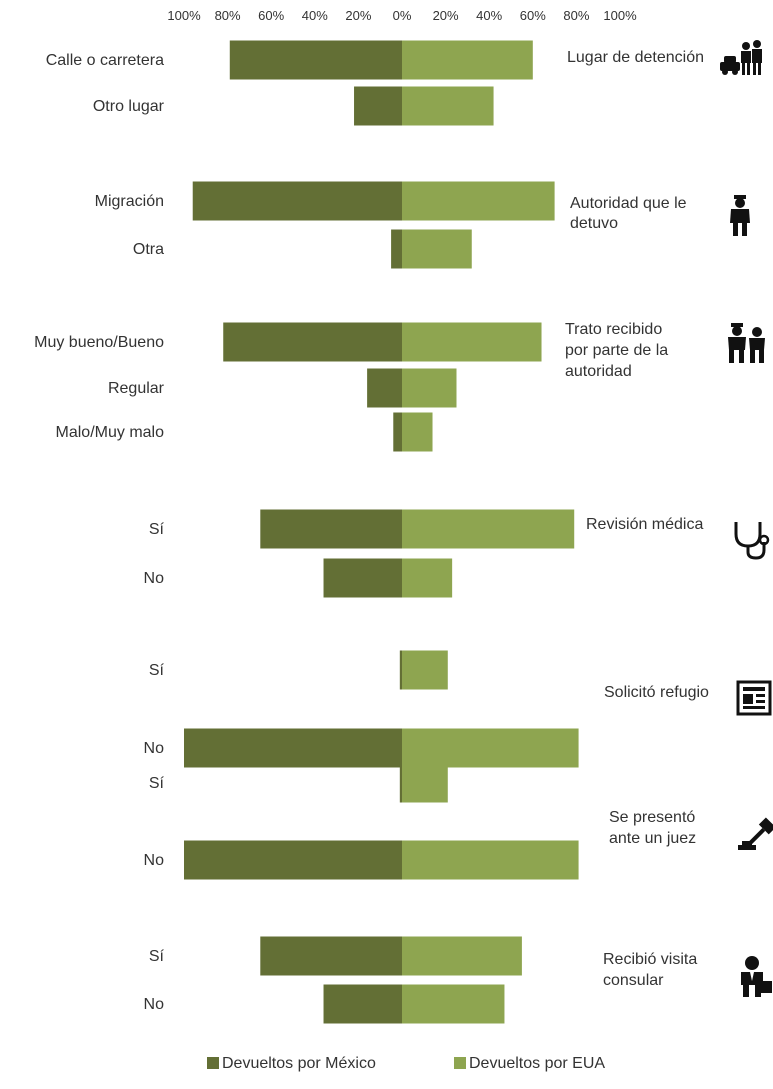 Image resolution: width=773 pixels, height=1089 pixels. Describe the element at coordinates (746, 343) in the screenshot. I see `arrest-icon` at that location.